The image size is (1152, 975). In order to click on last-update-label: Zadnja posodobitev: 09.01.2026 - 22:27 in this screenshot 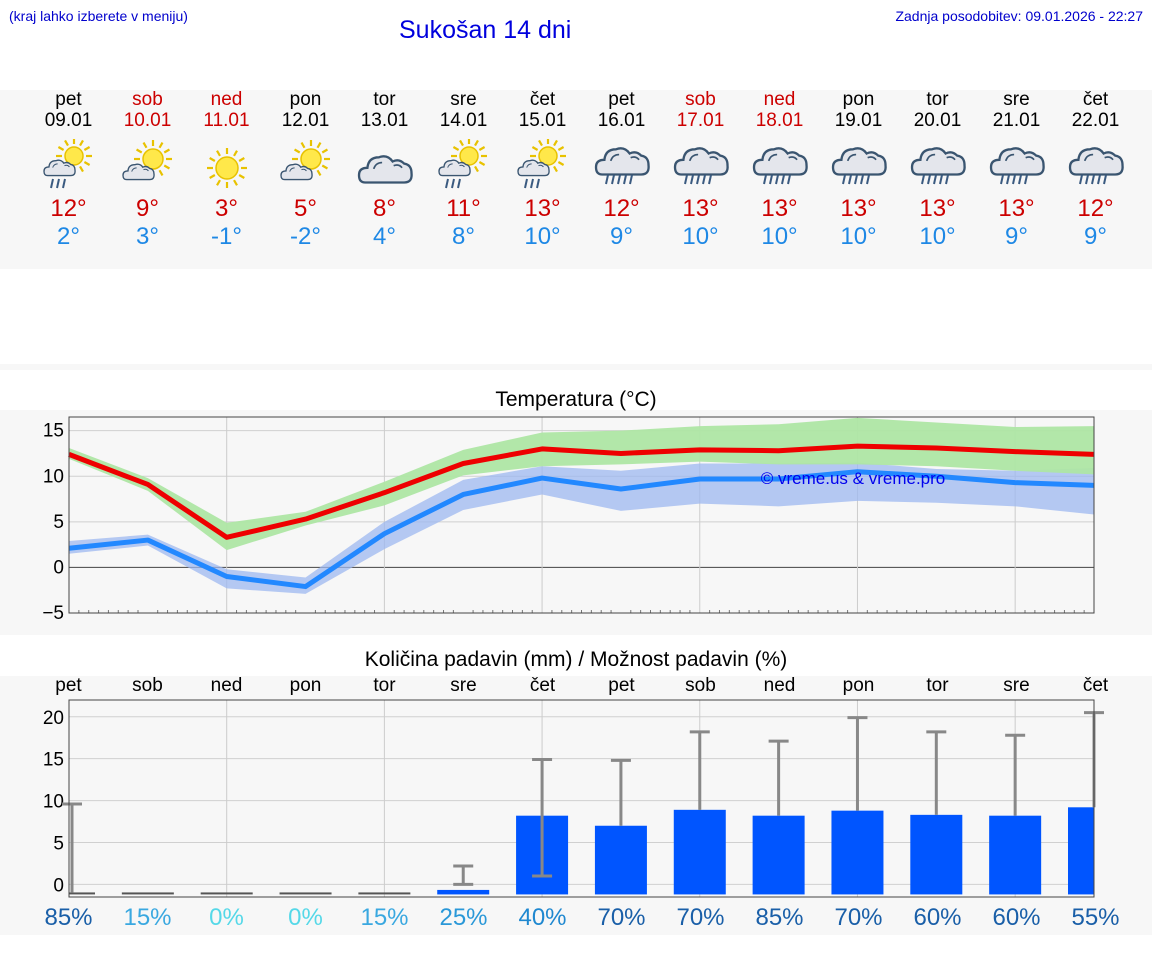, I will do `click(1019, 16)`.